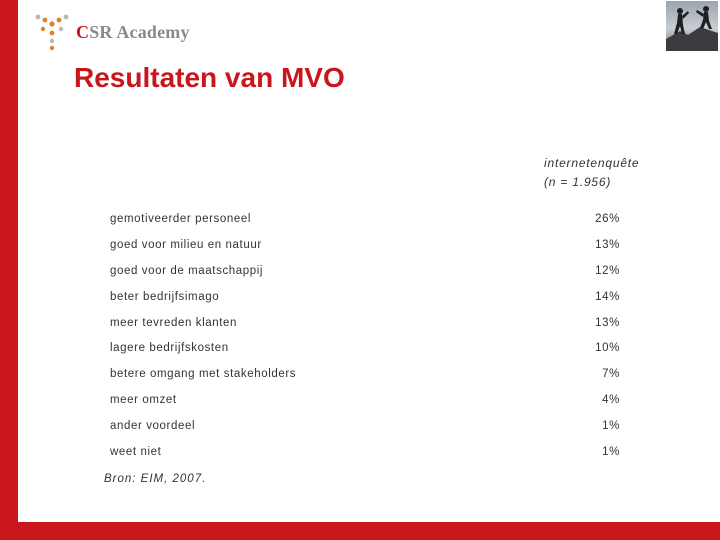 This screenshot has width=720, height=540. I want to click on climbers-silhouette-icon, so click(692, 28).